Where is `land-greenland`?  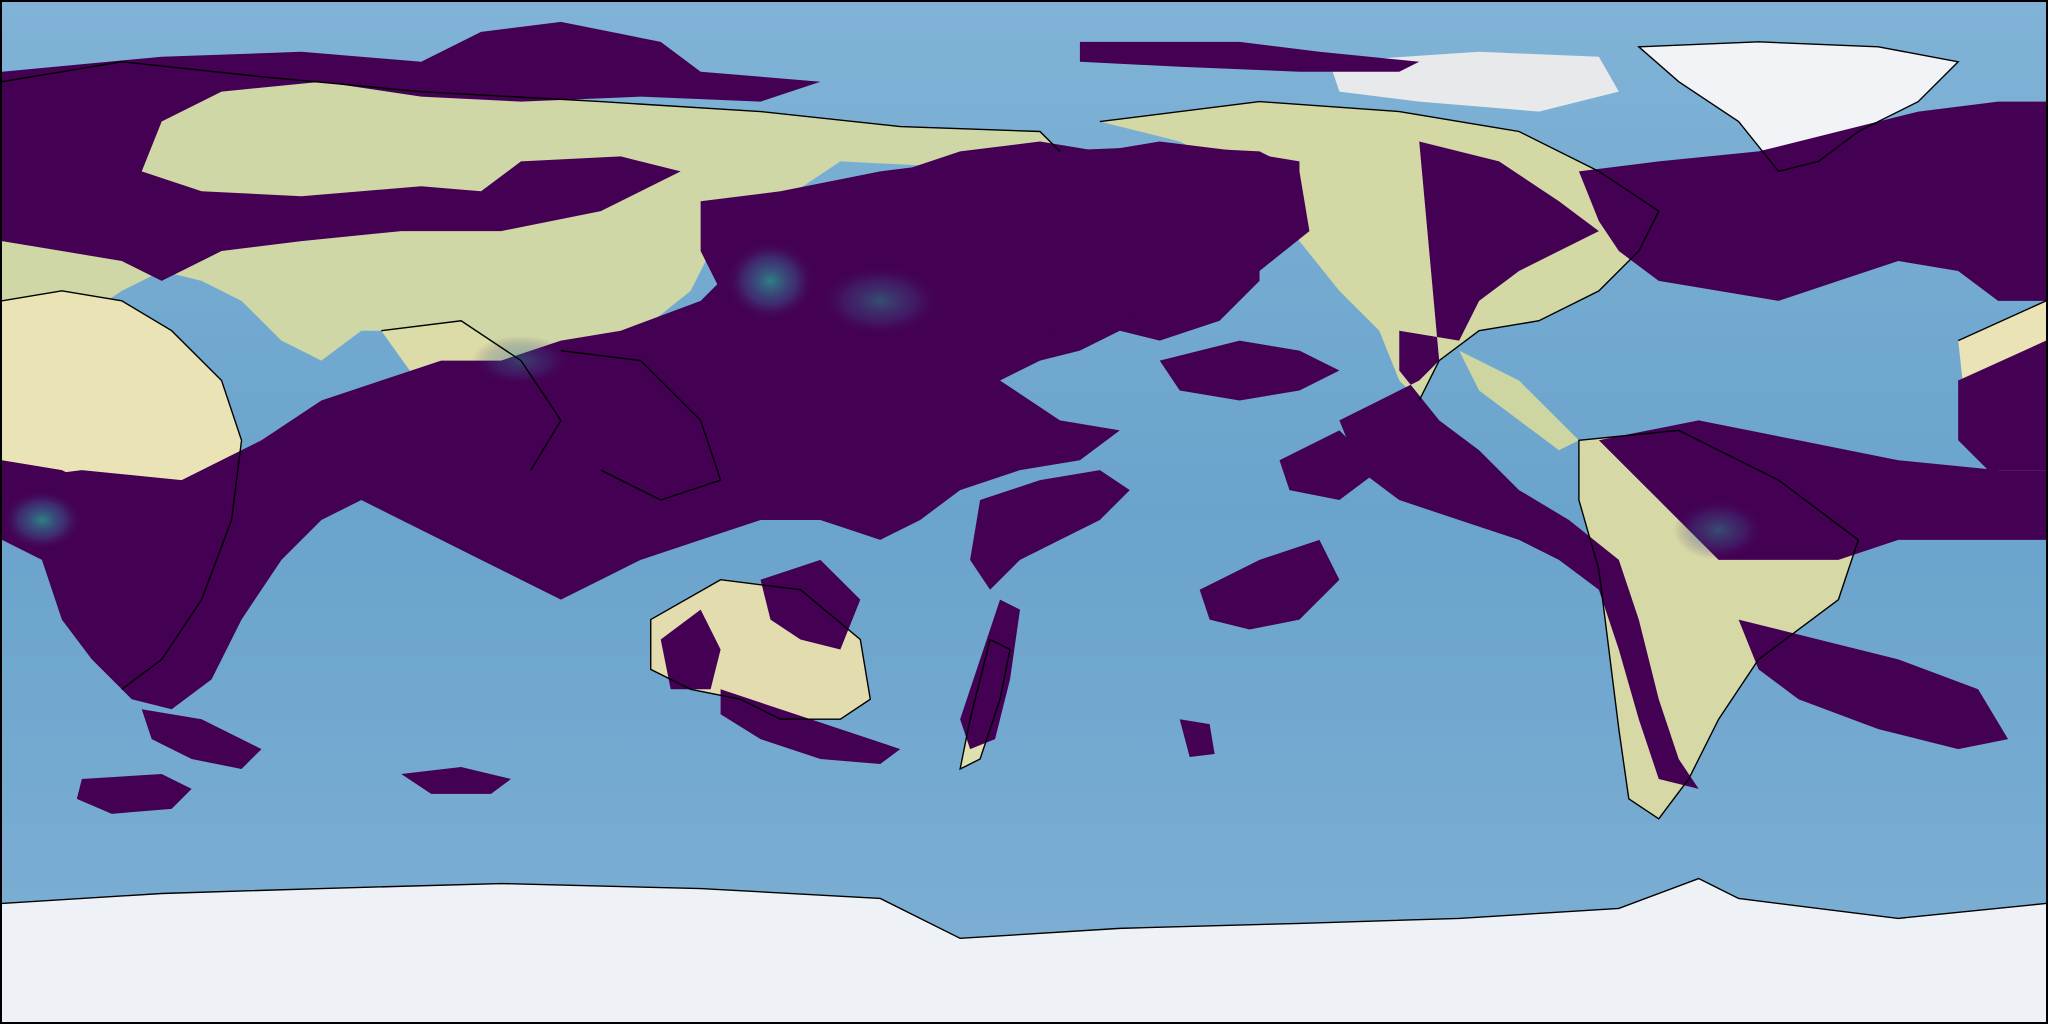 land-greenland is located at coordinates (1798, 106).